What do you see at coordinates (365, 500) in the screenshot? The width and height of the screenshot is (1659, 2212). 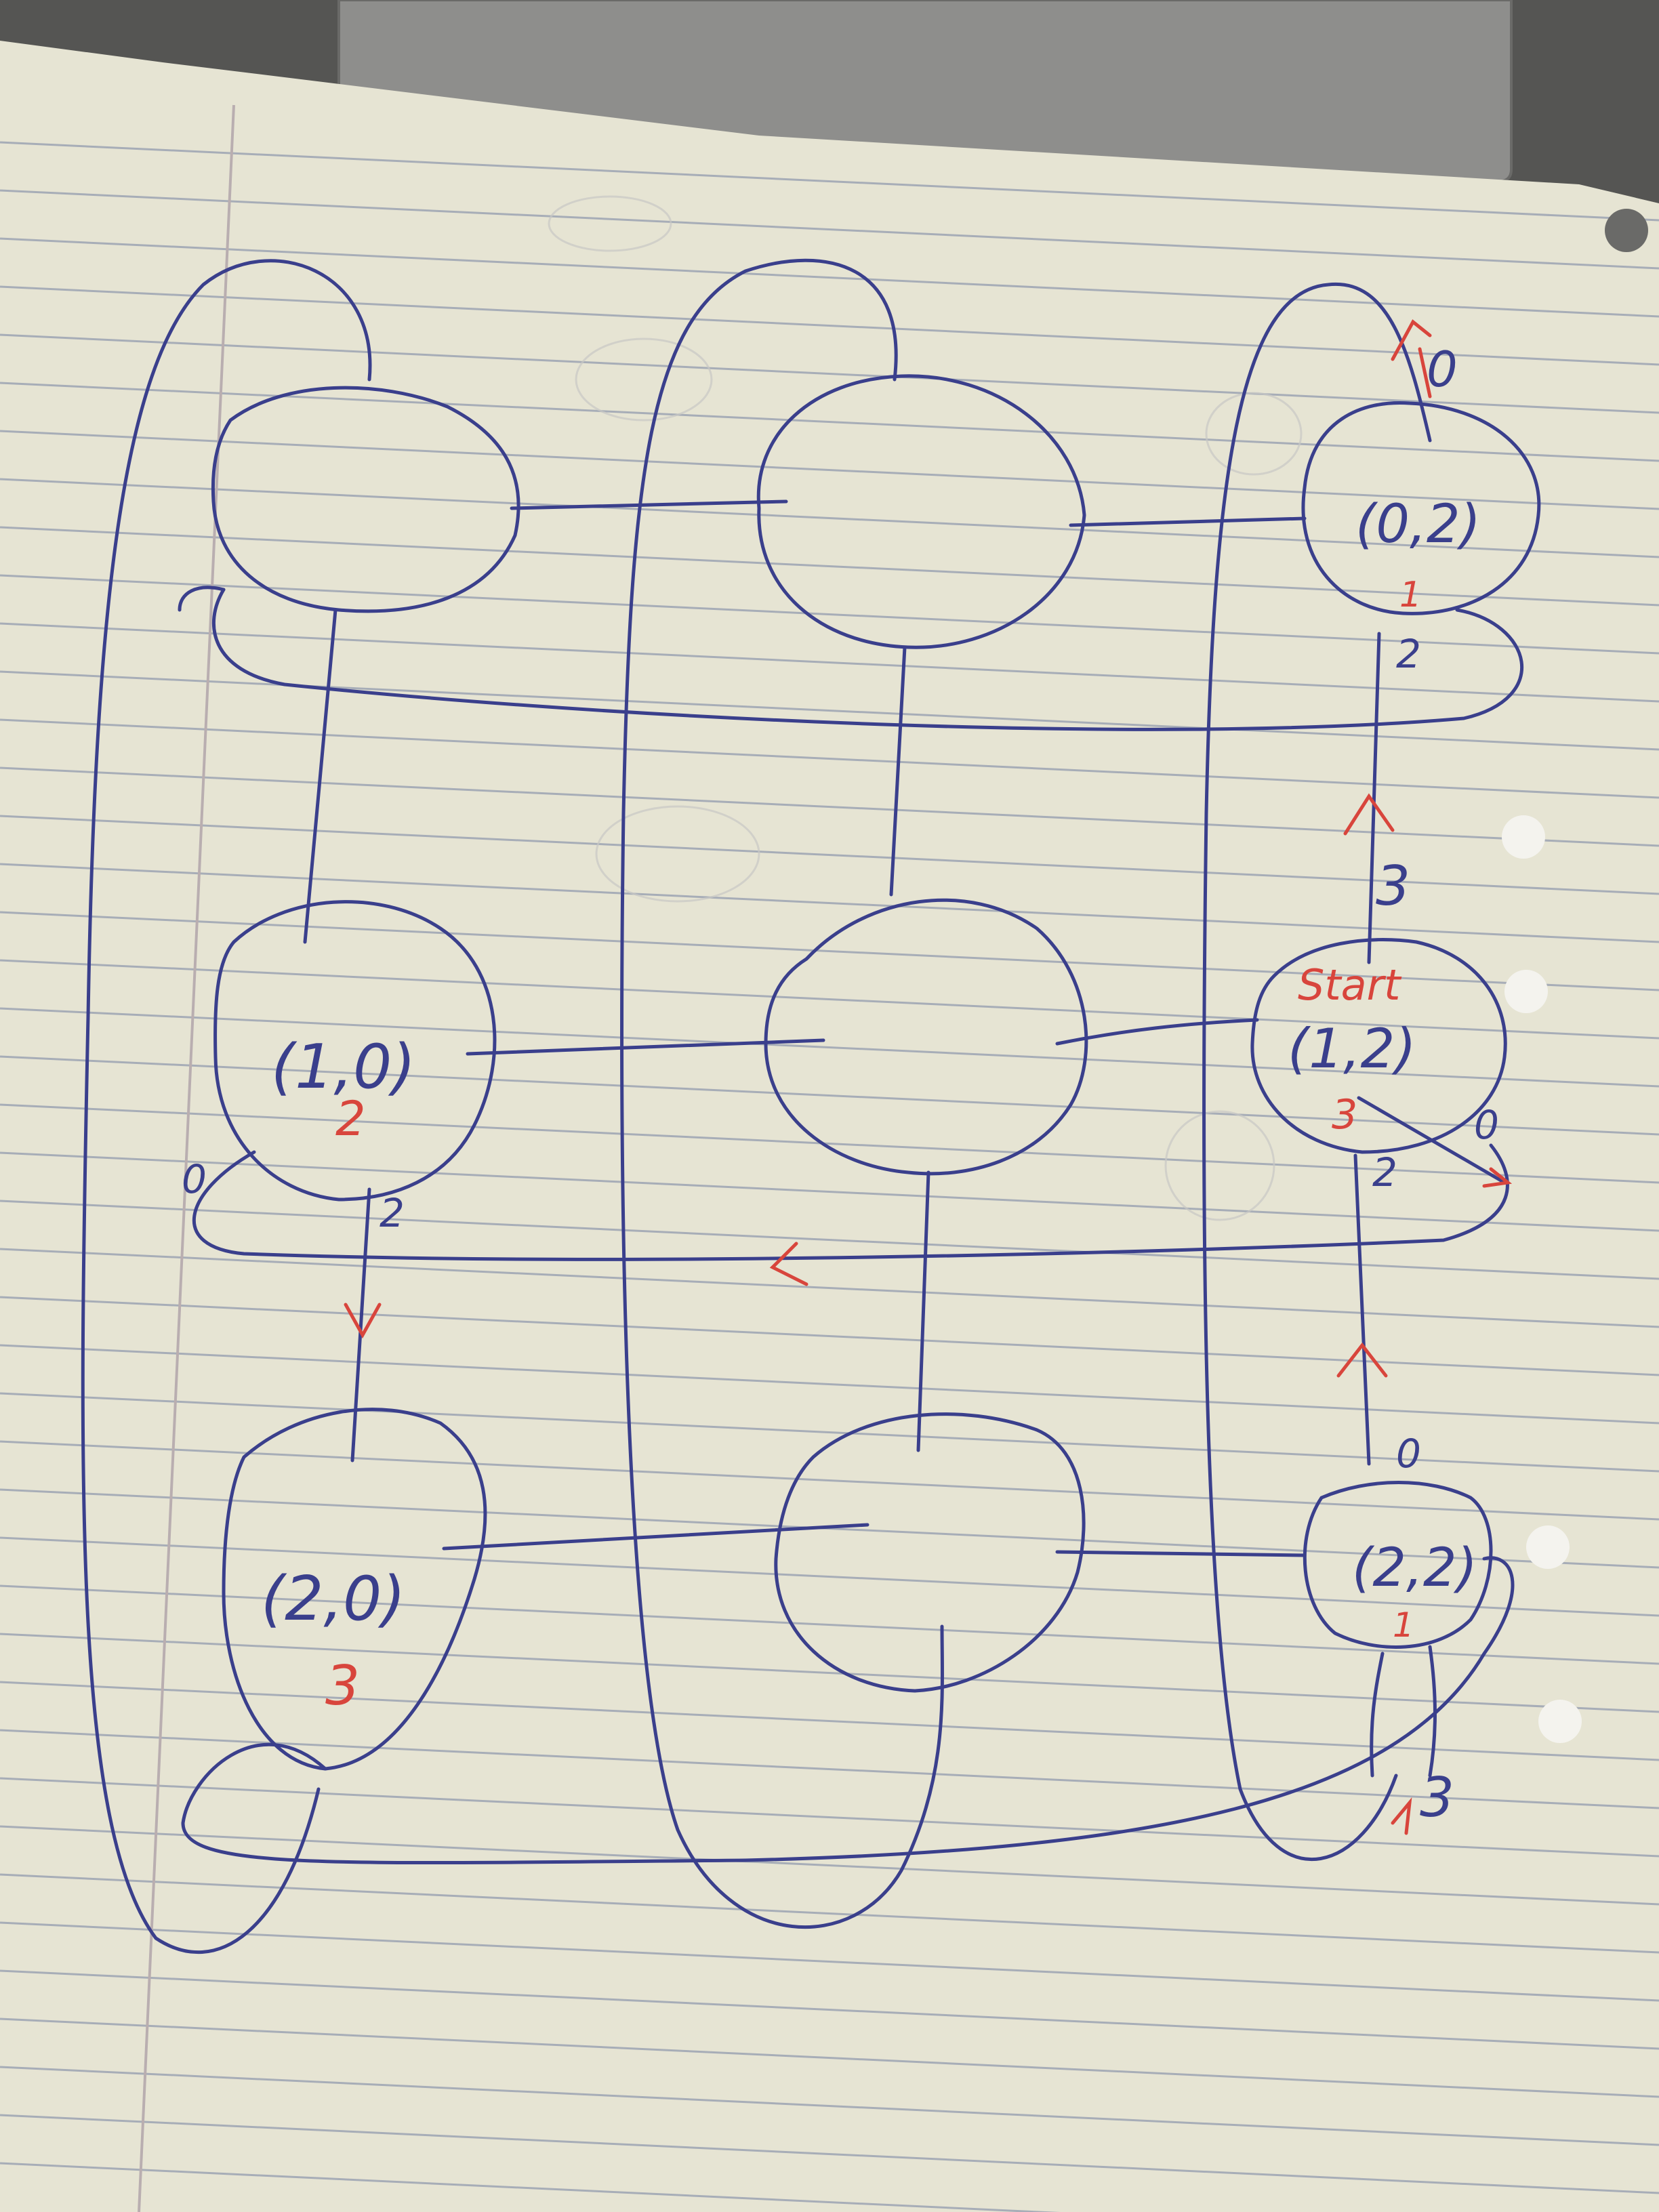 I see `node-n00` at bounding box center [365, 500].